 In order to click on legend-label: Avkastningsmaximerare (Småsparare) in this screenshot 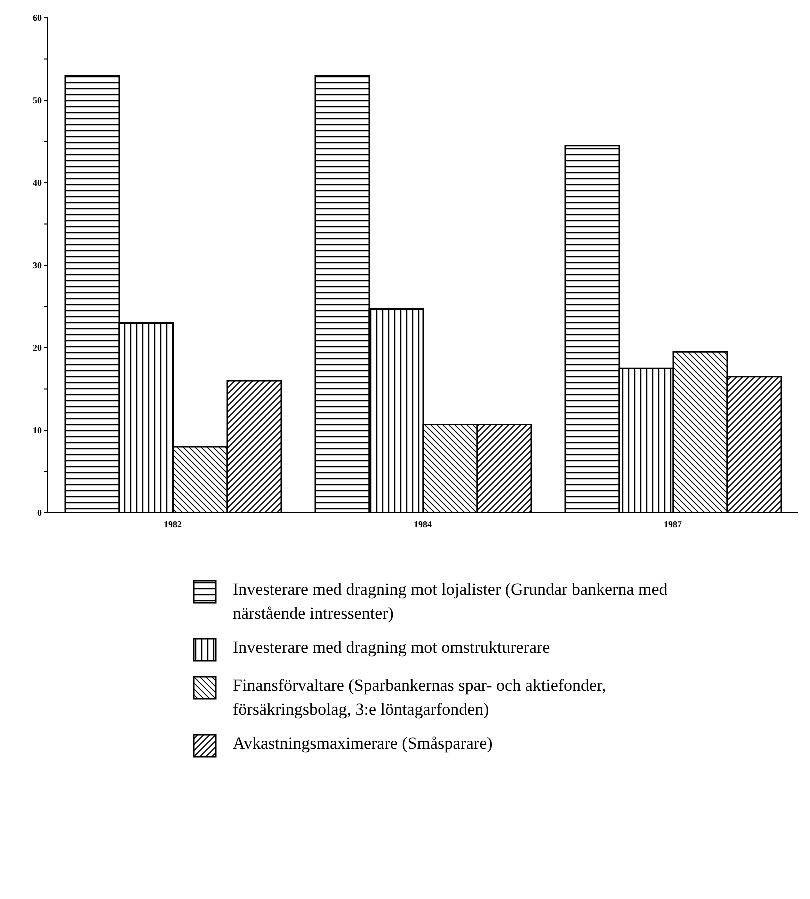, I will do `click(363, 744)`.